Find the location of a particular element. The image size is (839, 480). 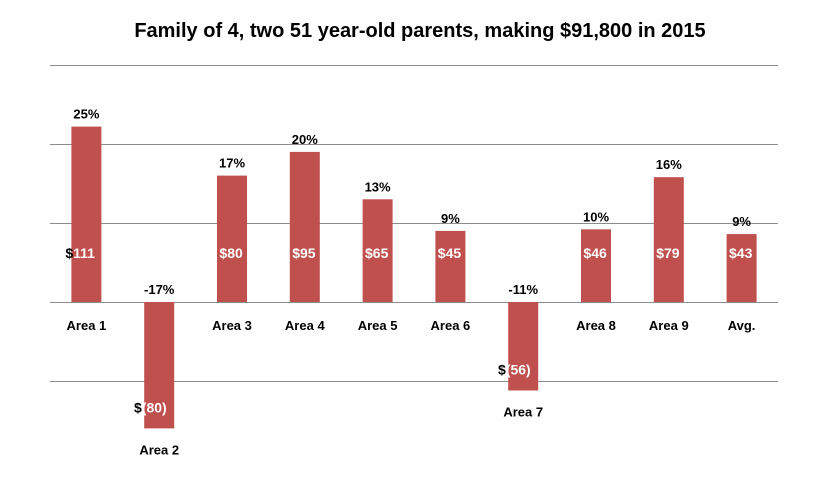

amount-label: $46 is located at coordinates (595, 253).